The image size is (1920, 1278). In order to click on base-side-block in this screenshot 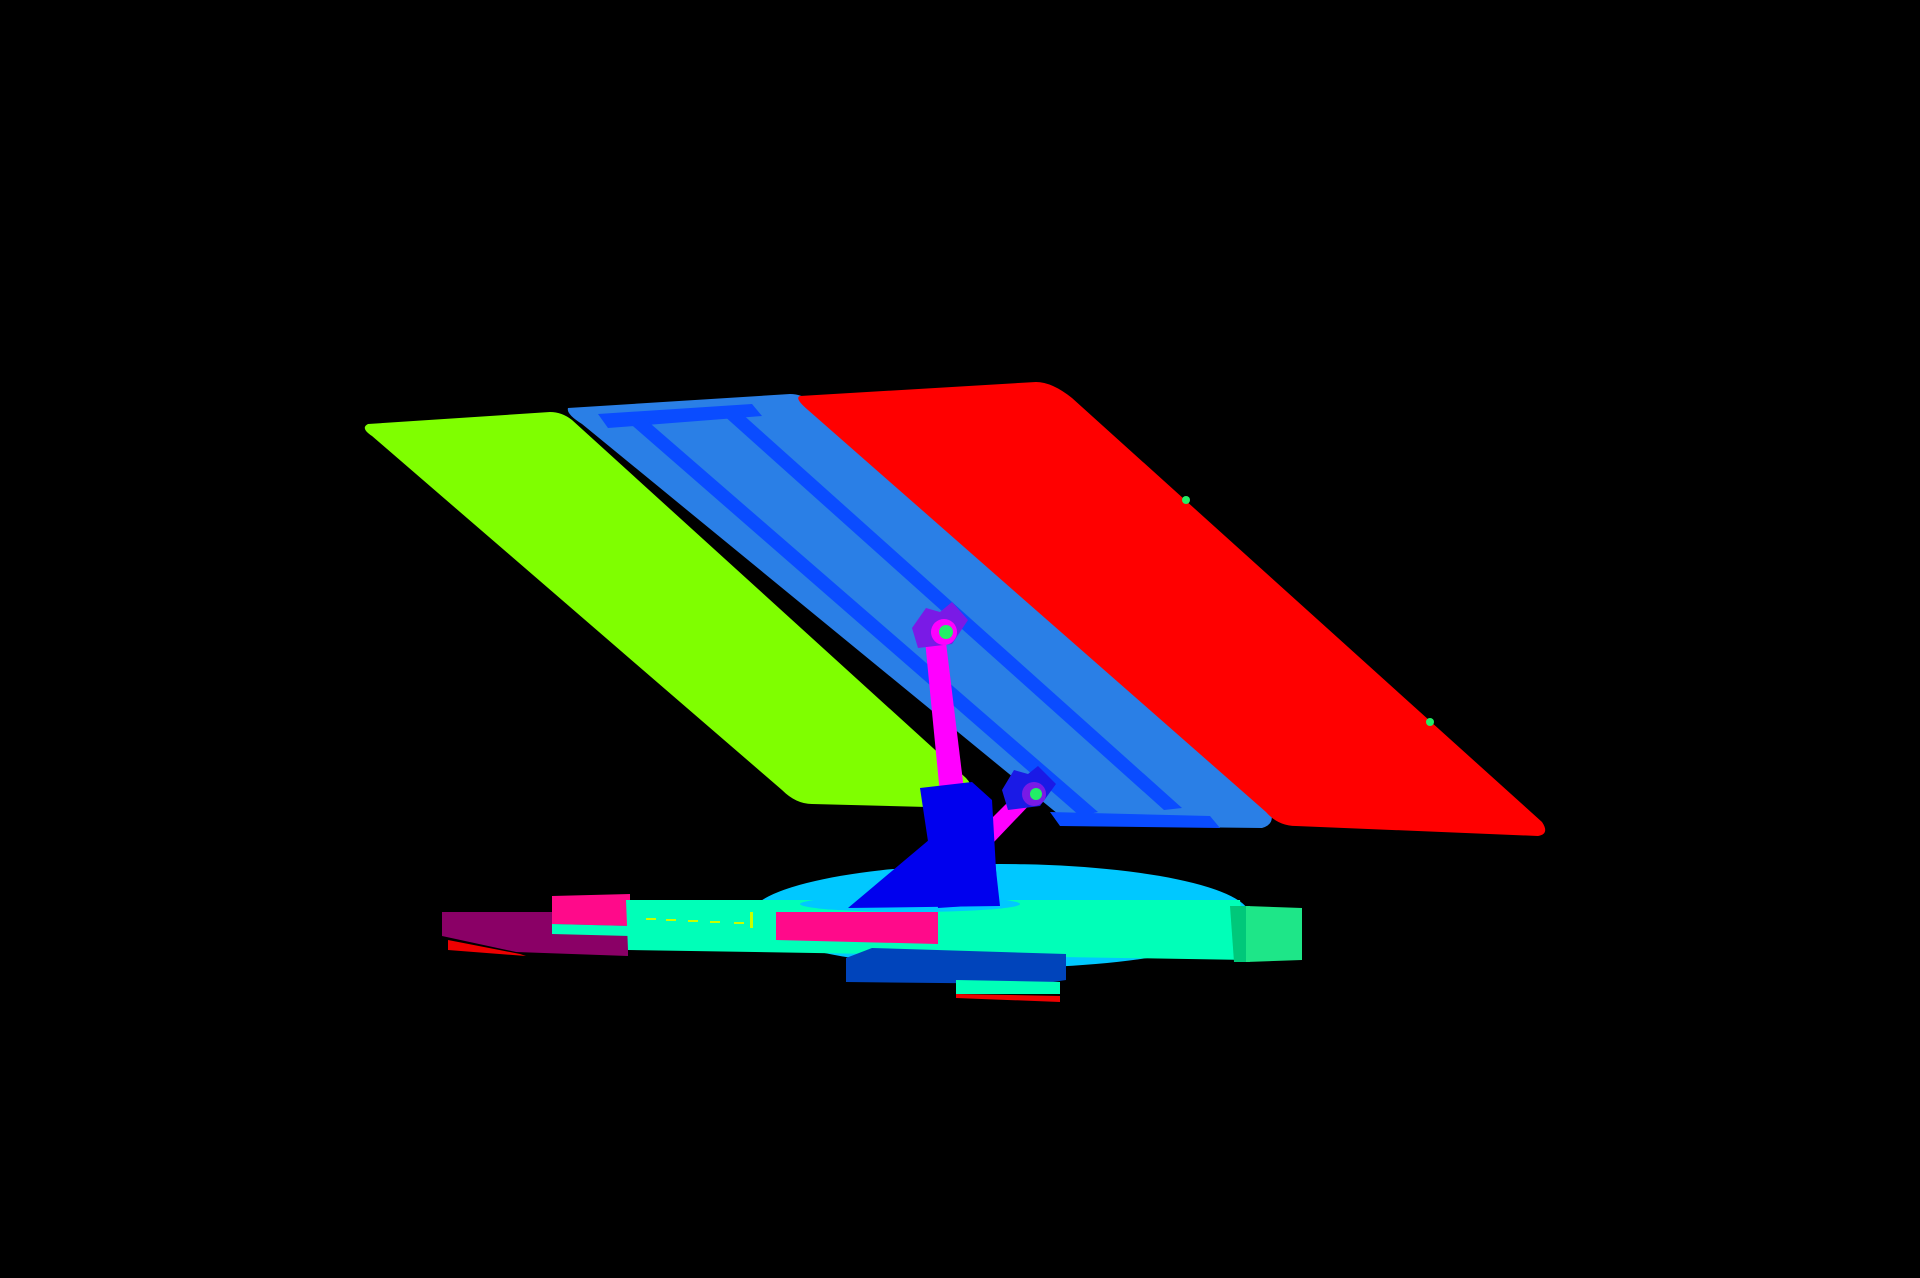, I will do `click(1274, 934)`.